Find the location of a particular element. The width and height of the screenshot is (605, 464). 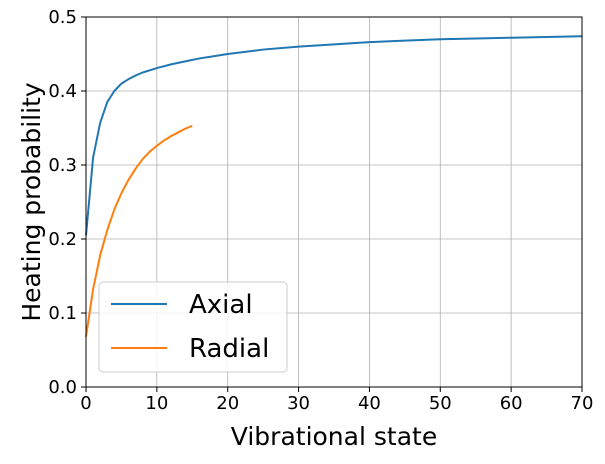

y-tick-label: 0.2 is located at coordinates (62, 239).